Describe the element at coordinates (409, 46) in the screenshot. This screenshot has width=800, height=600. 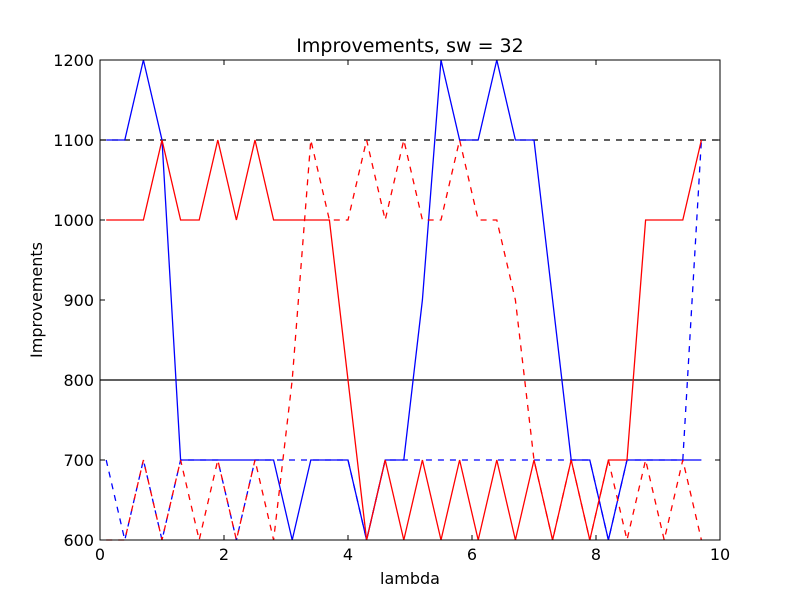
I see `chart-title: Improvements, sw = 32` at that location.